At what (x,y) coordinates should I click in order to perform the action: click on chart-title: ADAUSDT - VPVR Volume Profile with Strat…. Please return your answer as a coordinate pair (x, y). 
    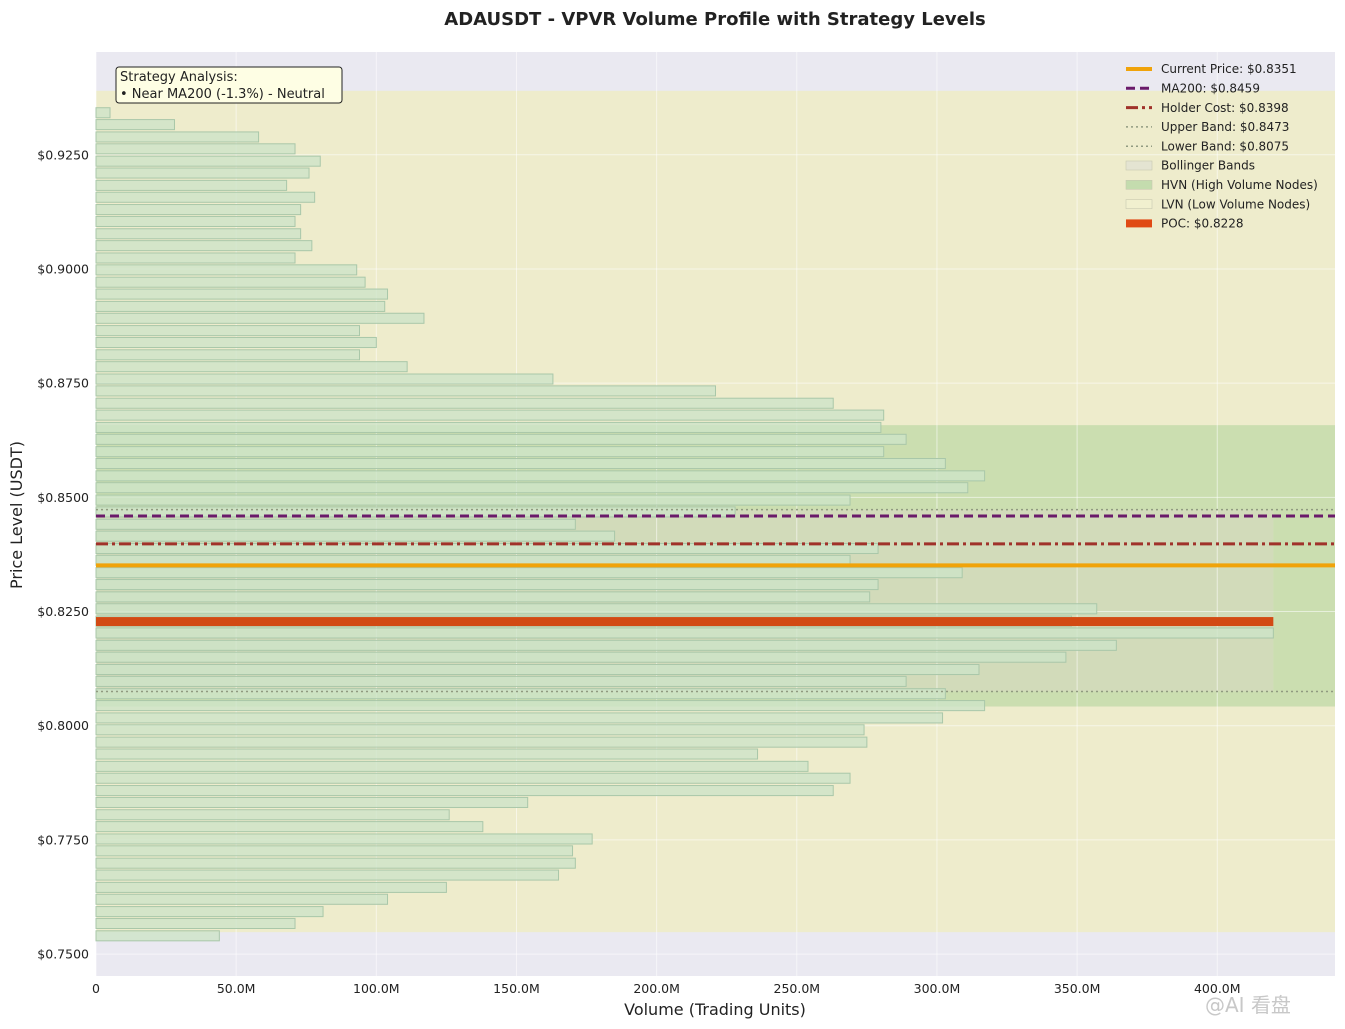
    Looking at the image, I should click on (714, 19).